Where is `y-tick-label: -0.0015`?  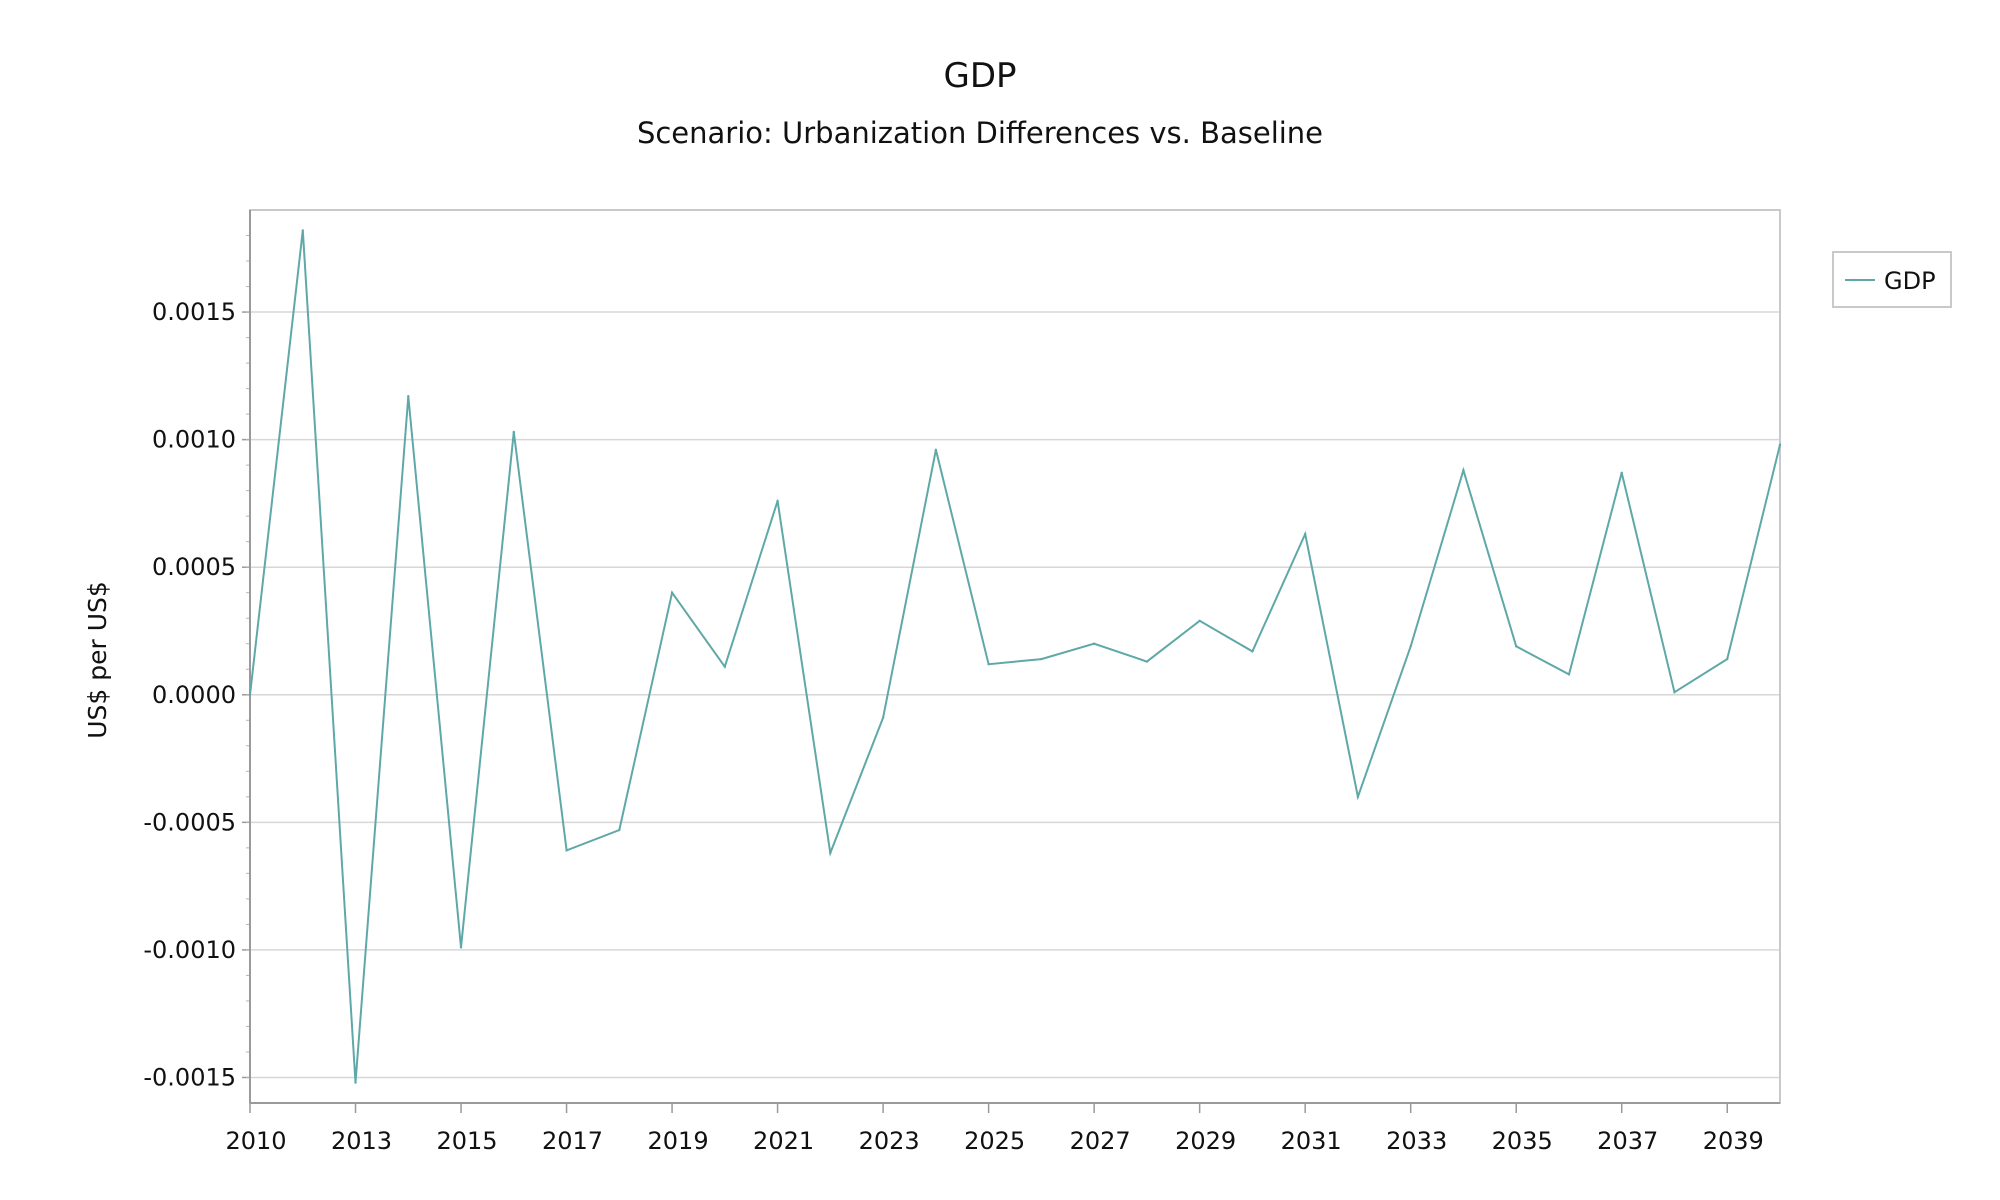 y-tick-label: -0.0015 is located at coordinates (189, 1077).